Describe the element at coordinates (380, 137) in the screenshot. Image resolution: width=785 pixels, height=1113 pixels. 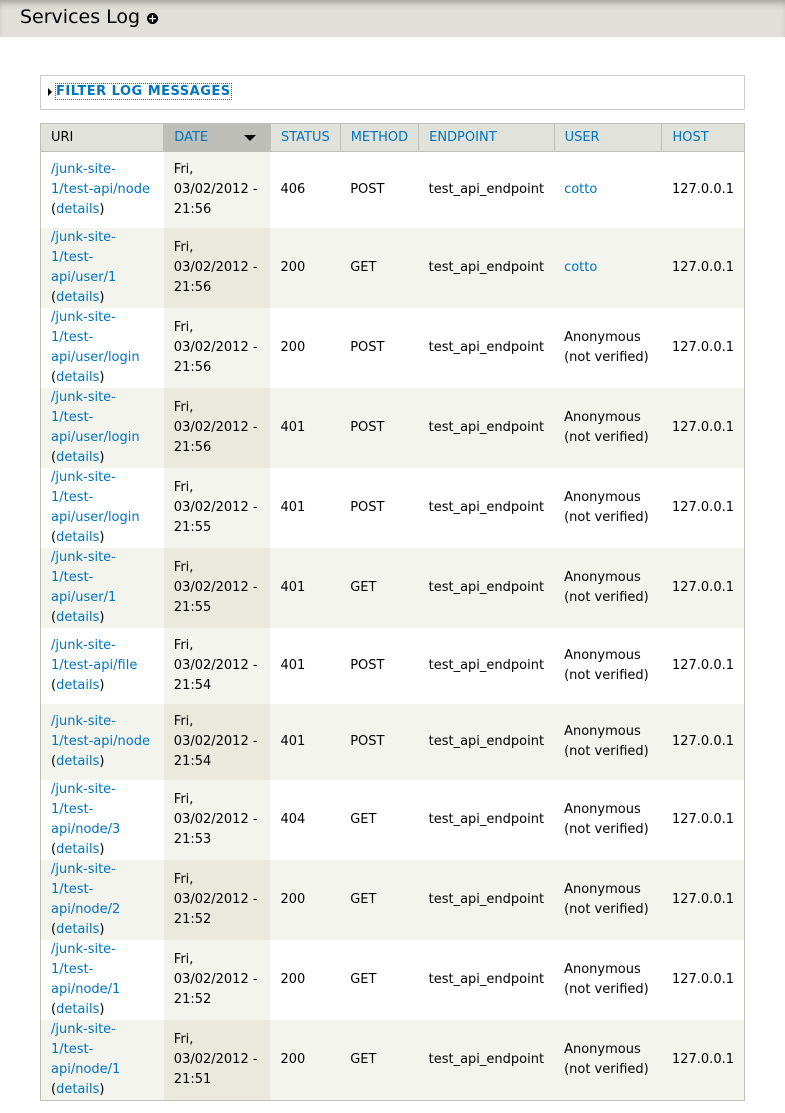
I see `column-header-method: METHOD` at that location.